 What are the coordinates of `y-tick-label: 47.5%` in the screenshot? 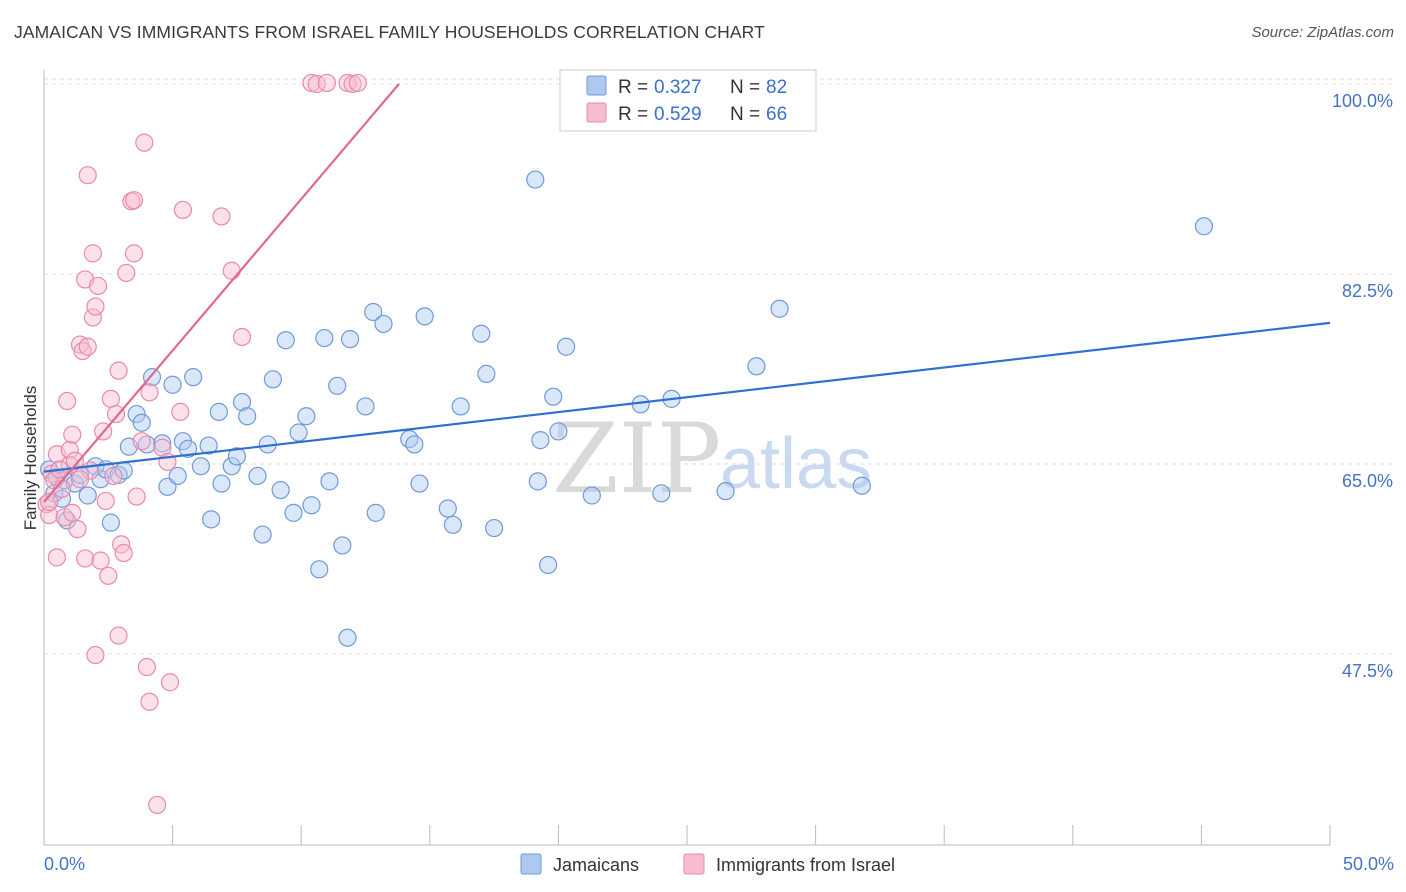 It's located at (1367, 671).